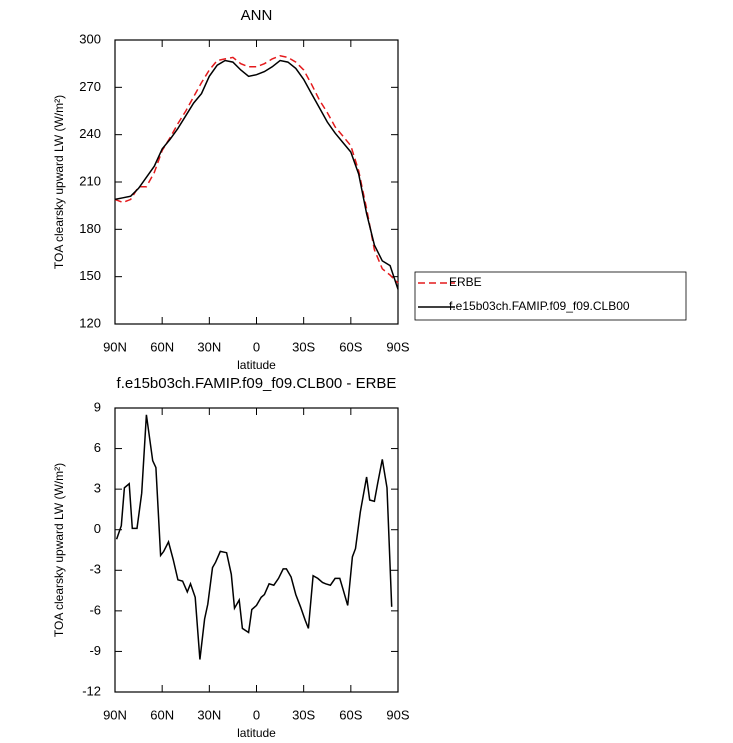  Describe the element at coordinates (95, 569) in the screenshot. I see `y-tick-label: -3` at that location.